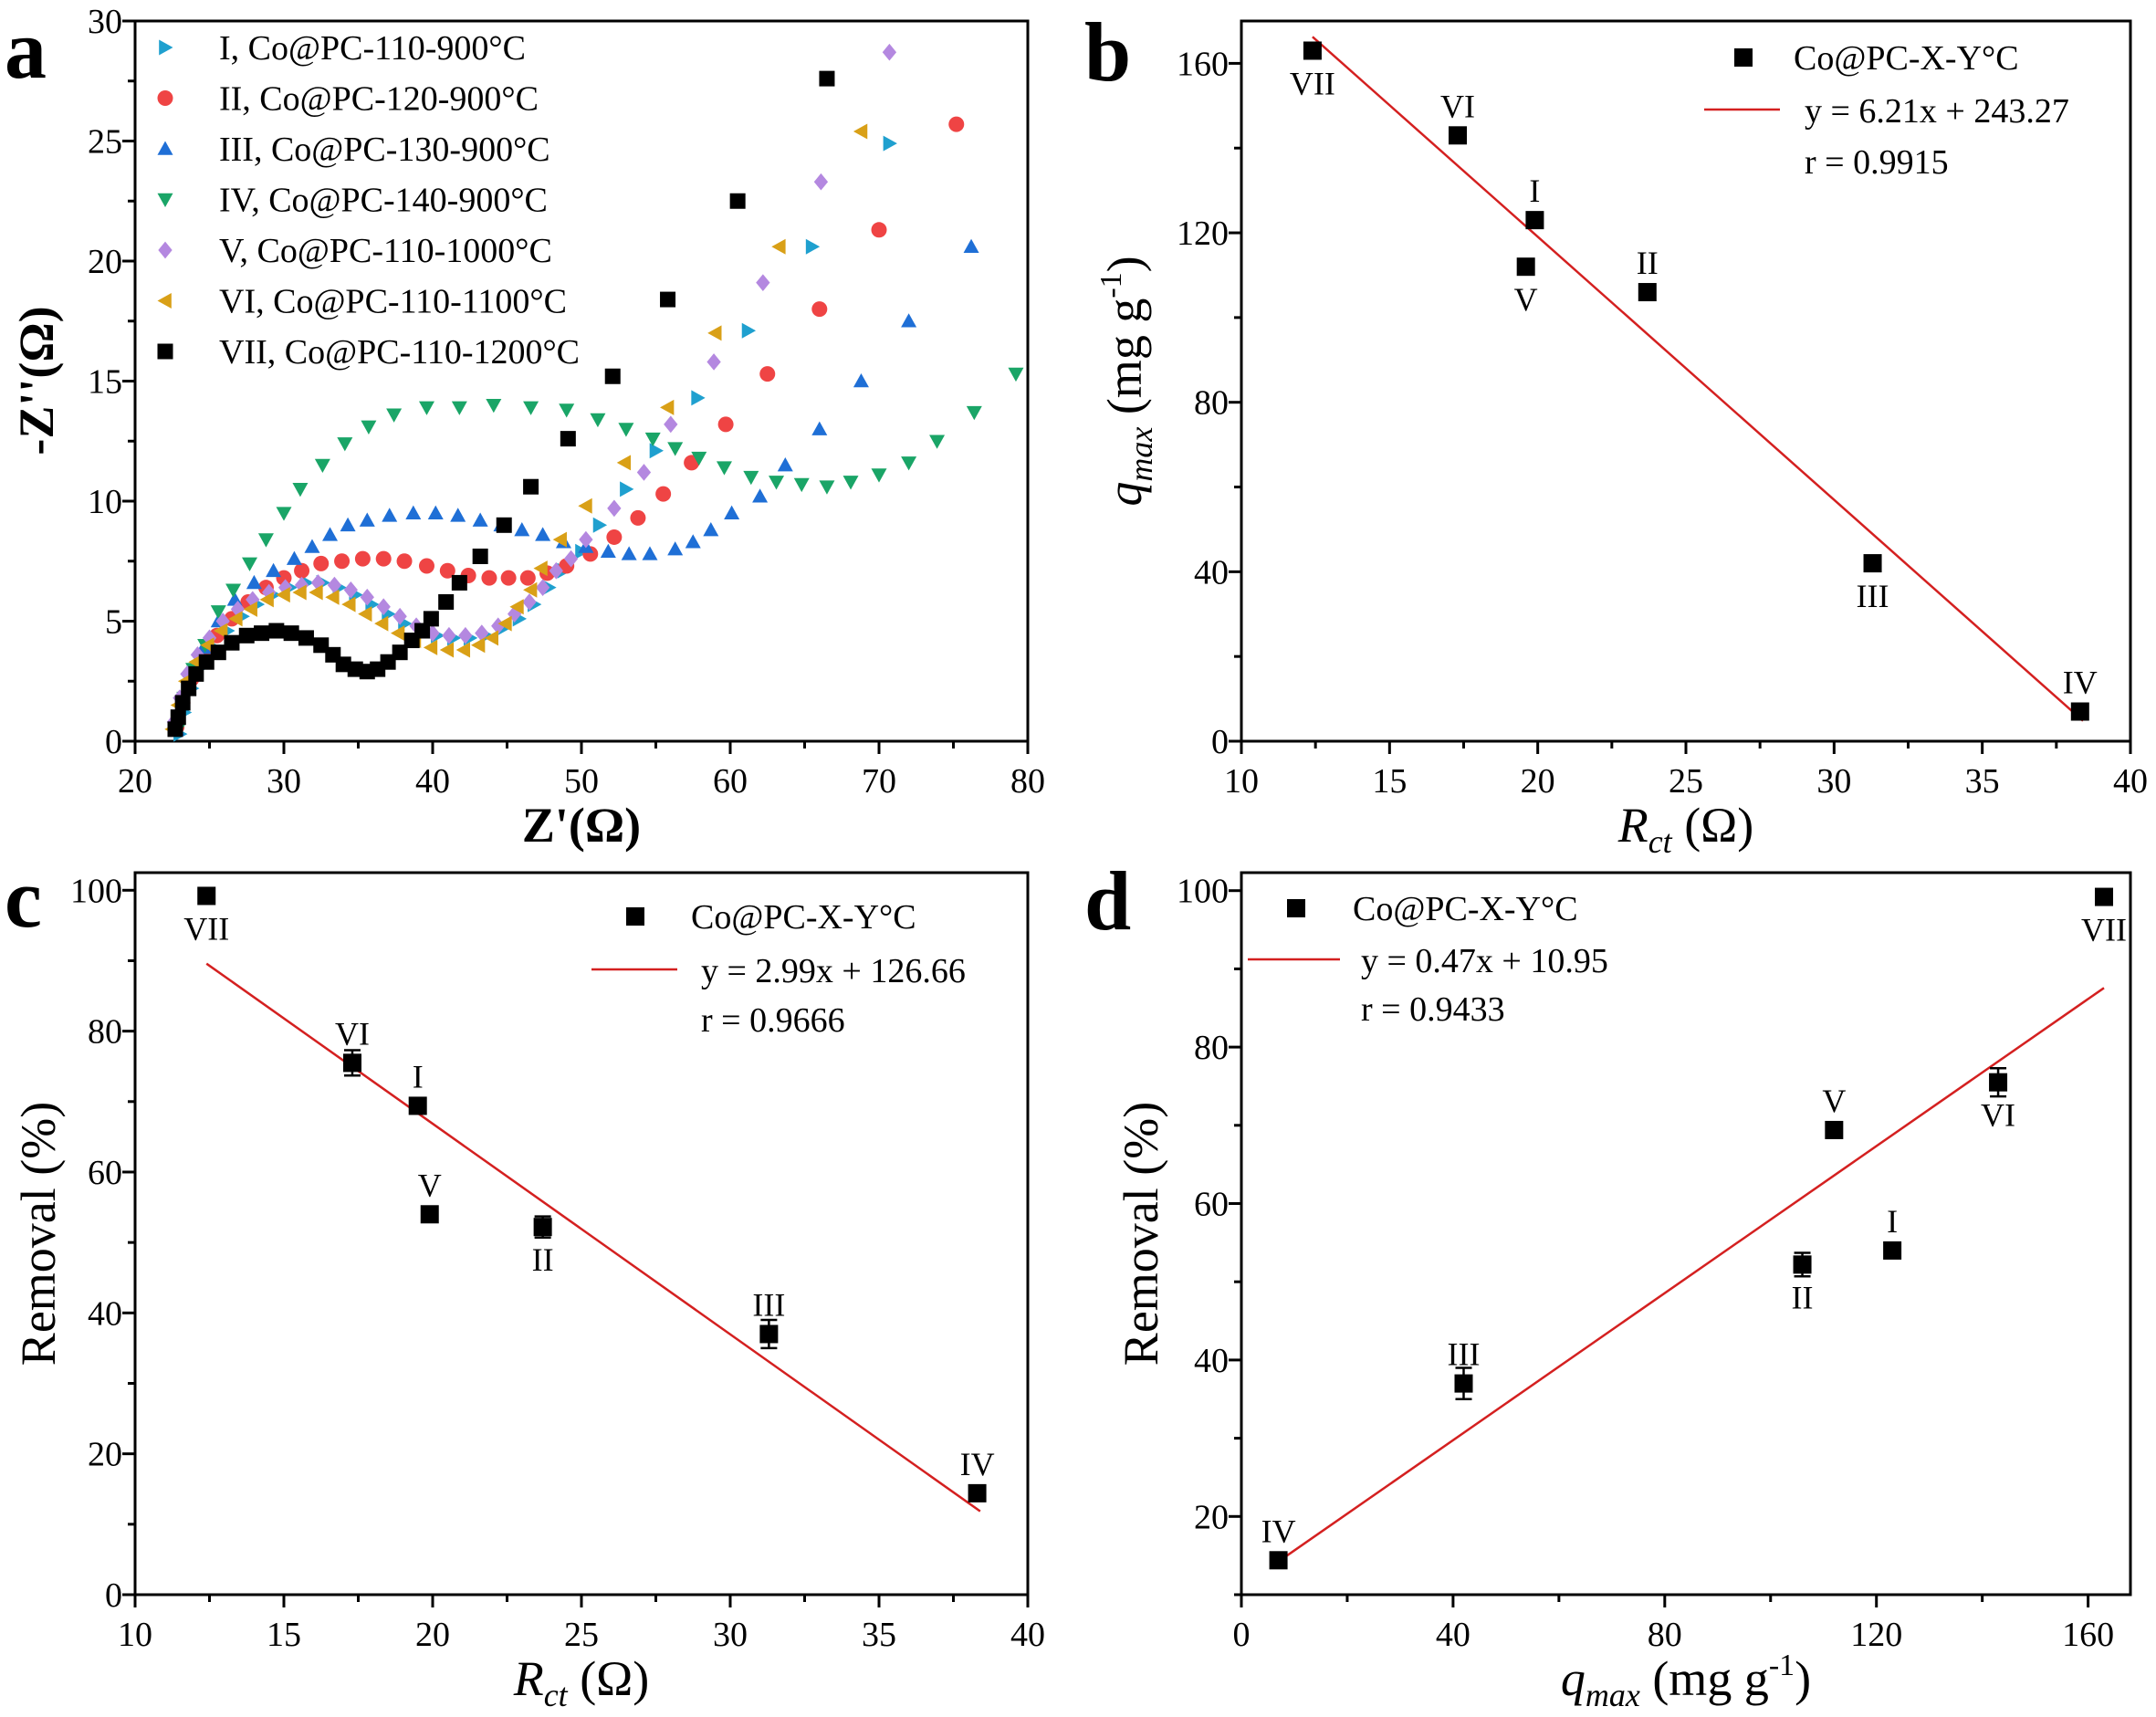  I want to click on axis-title-superscript: -1, so click(1782, 1665).